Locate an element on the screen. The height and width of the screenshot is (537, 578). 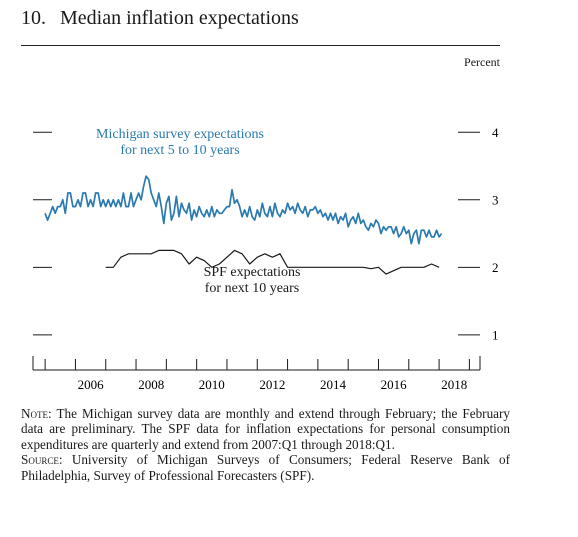
x-tick-label: 2008 is located at coordinates (151, 384).